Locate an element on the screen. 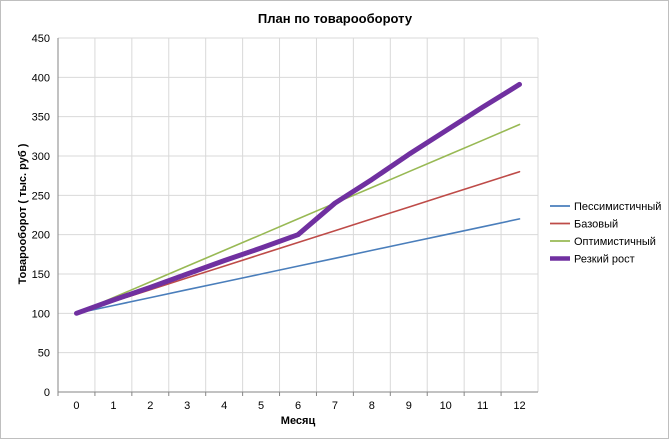 Image resolution: width=669 pixels, height=443 pixels. y-axis-label: Товарооборот ( тыс. руб ) is located at coordinates (23, 213).